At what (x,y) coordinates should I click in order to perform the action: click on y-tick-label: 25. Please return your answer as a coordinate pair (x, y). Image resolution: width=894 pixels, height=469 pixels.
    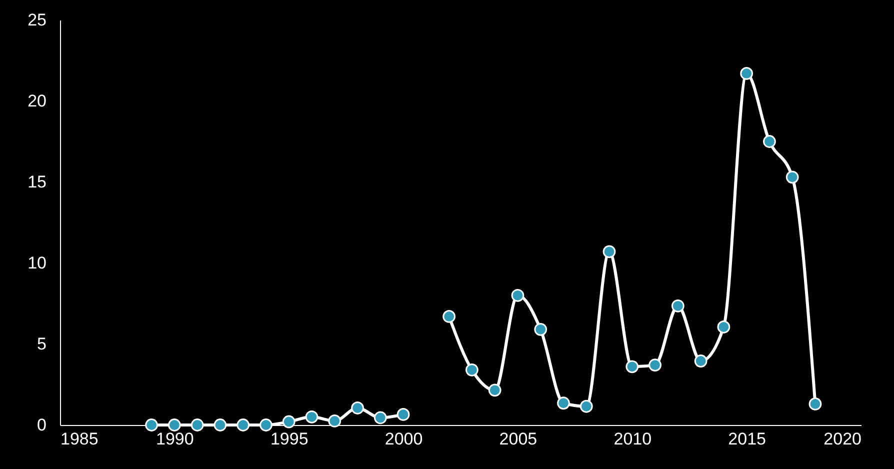
    Looking at the image, I should click on (37, 20).